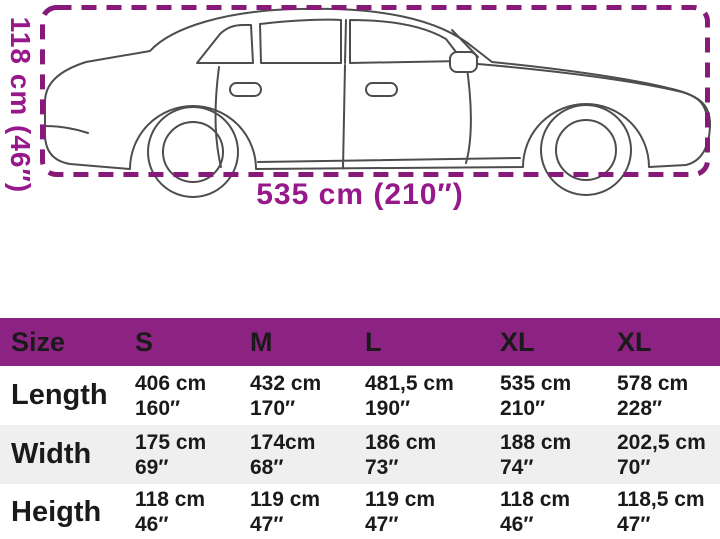 Image resolution: width=720 pixels, height=539 pixels. What do you see at coordinates (653, 395) in the screenshot?
I see `length-xl-2: 578 cm 228″` at bounding box center [653, 395].